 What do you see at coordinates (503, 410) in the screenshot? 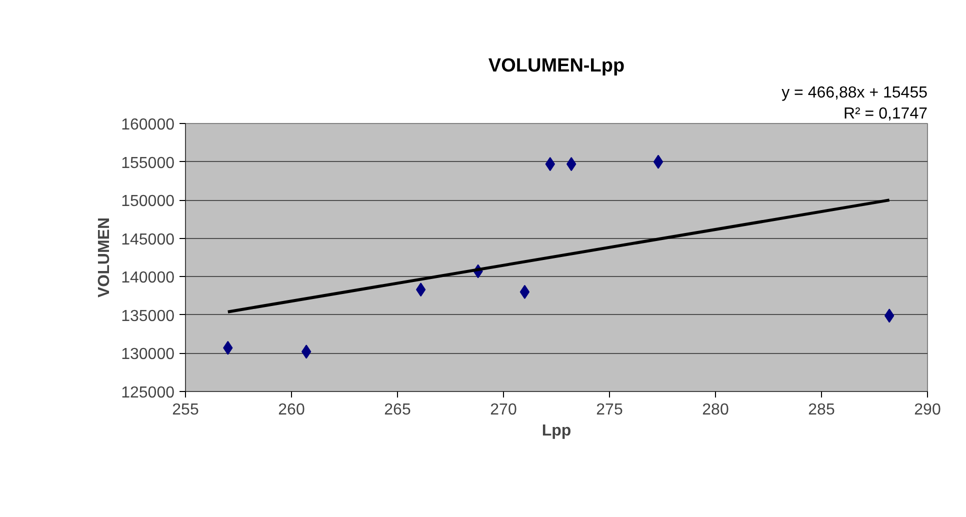
I see `x-tick-label: 270` at bounding box center [503, 410].